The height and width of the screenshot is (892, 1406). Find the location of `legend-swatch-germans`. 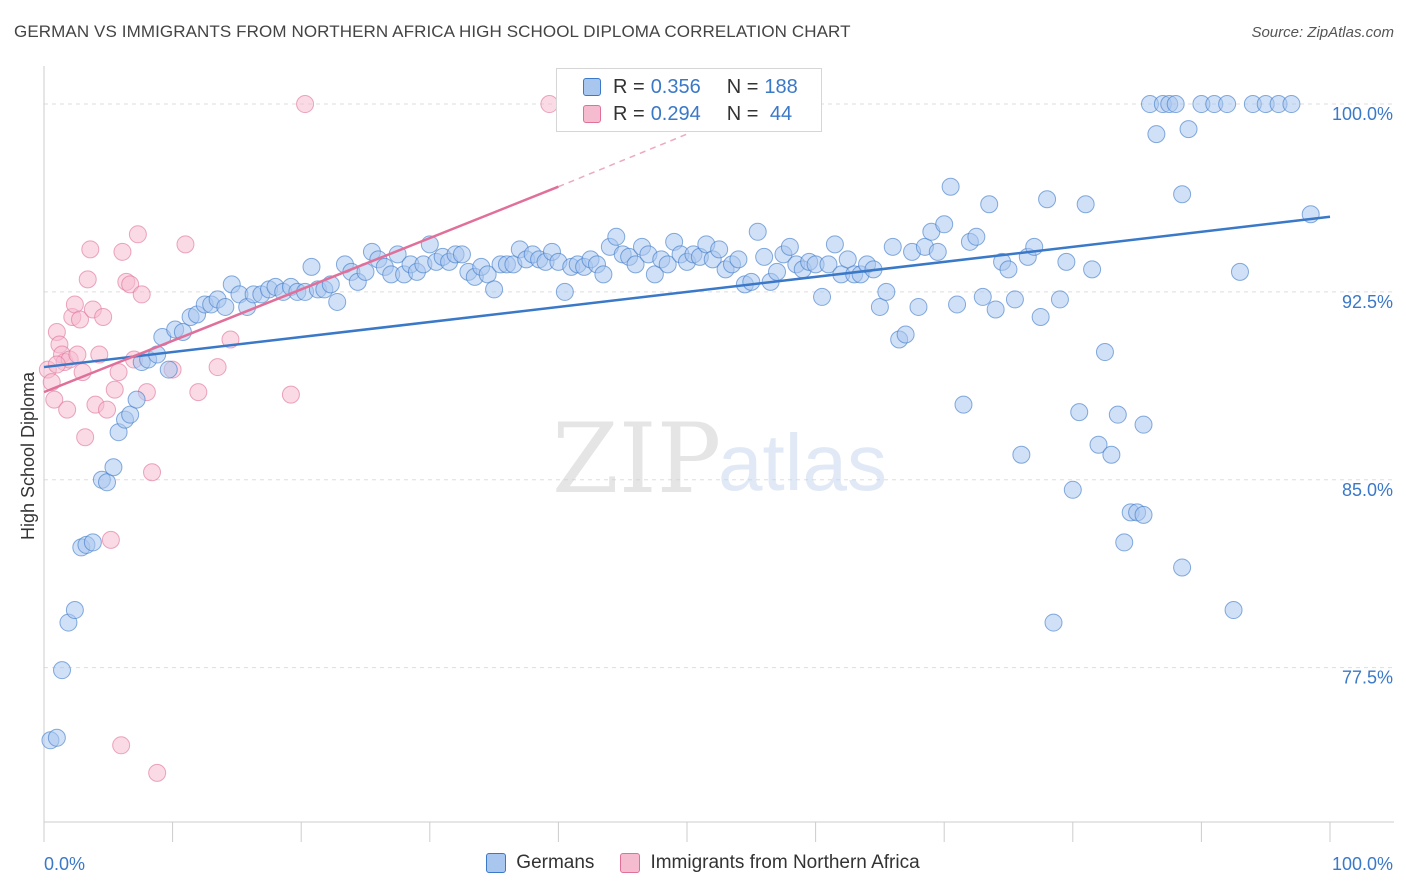

legend-swatch-germans is located at coordinates (496, 863).